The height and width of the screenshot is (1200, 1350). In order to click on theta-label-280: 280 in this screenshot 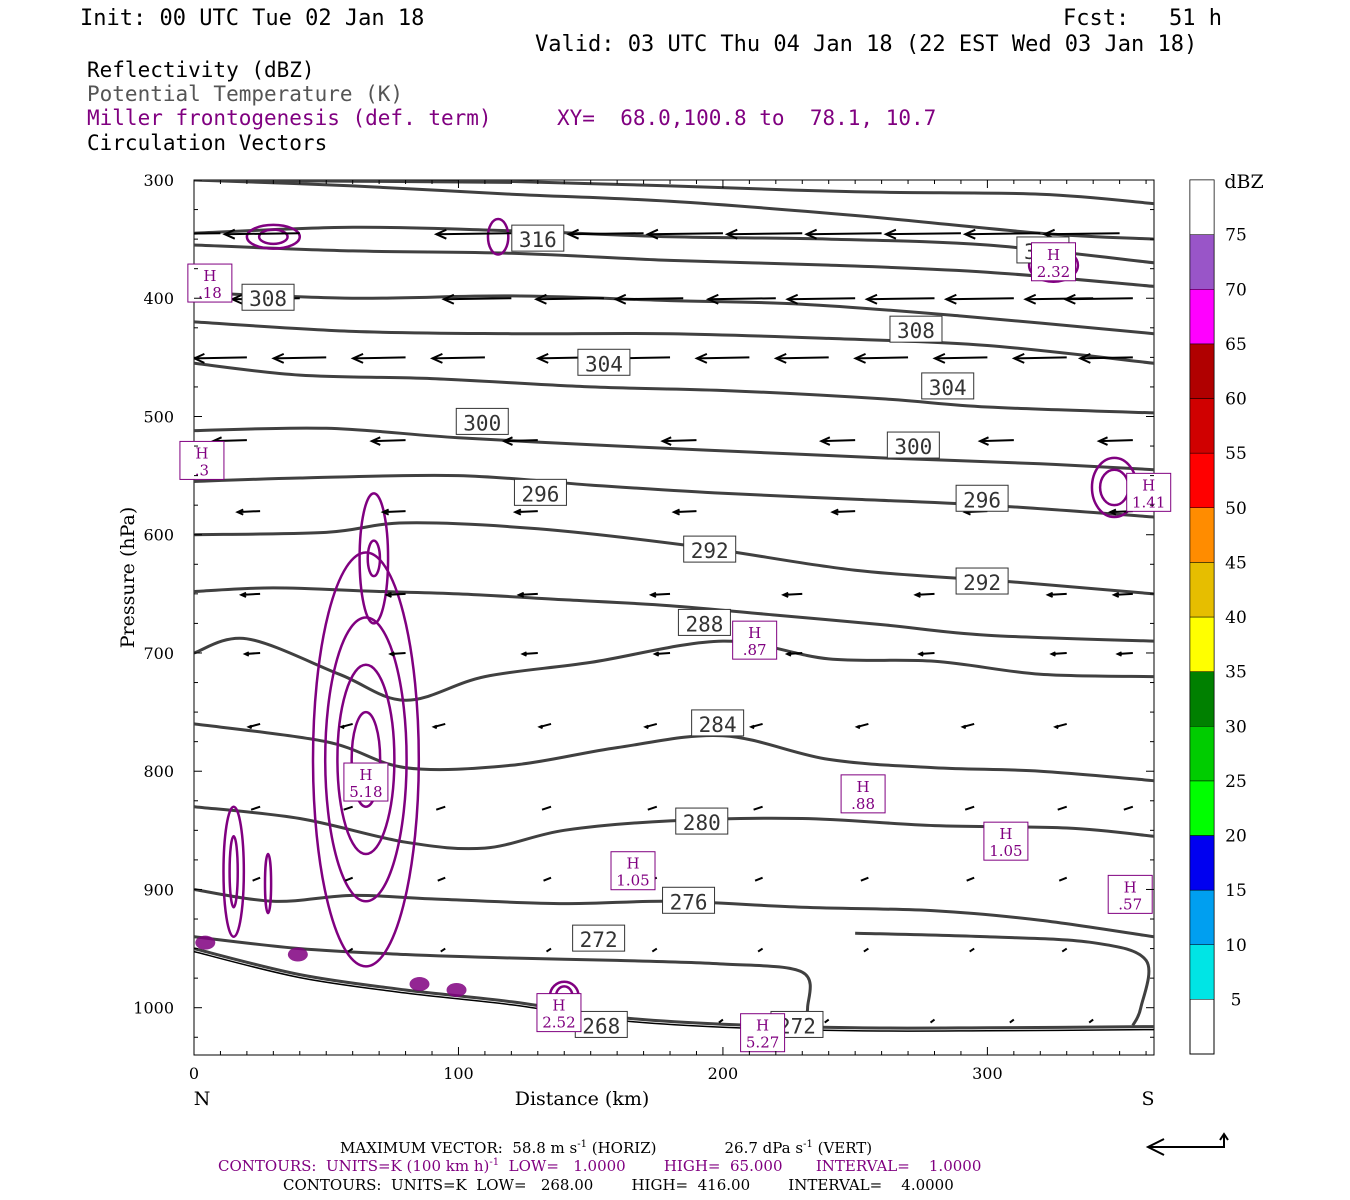, I will do `click(702, 823)`.